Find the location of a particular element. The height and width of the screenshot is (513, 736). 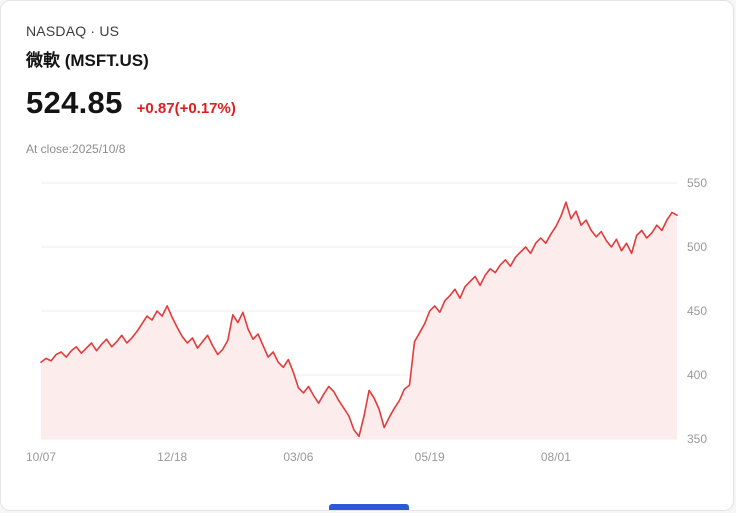

stock-title: 微軟 (MSFT.US) is located at coordinates (87, 60).